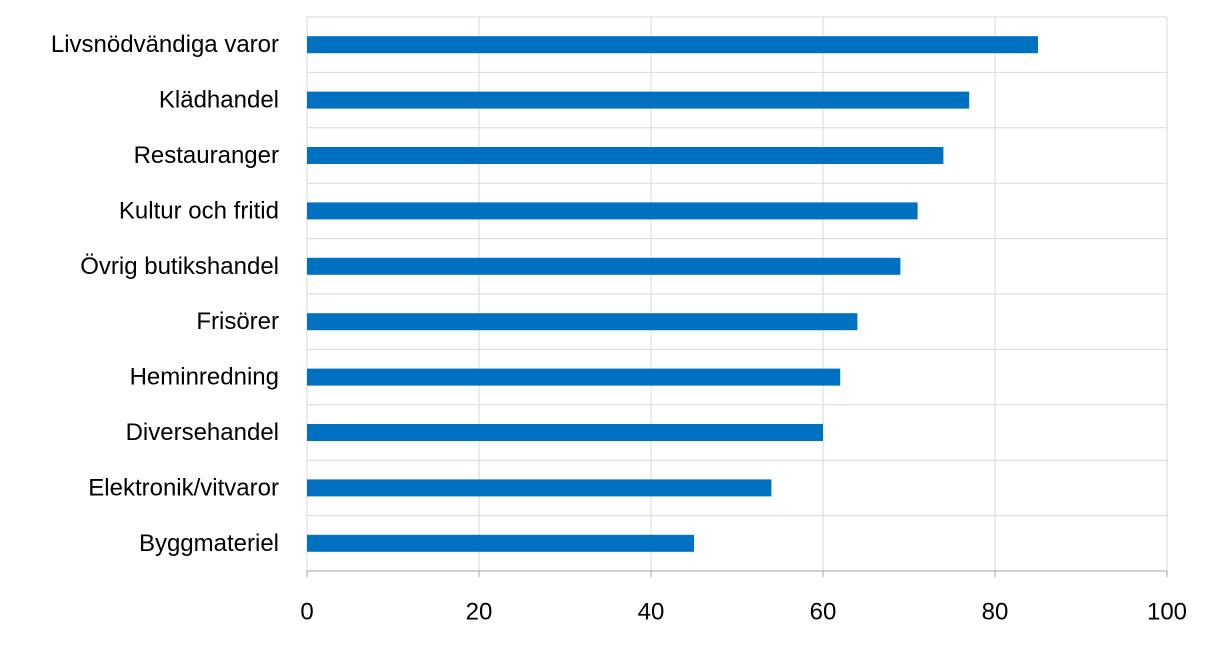 This screenshot has width=1221, height=653. Describe the element at coordinates (219, 100) in the screenshot. I see `category-label: Klädhandel` at that location.